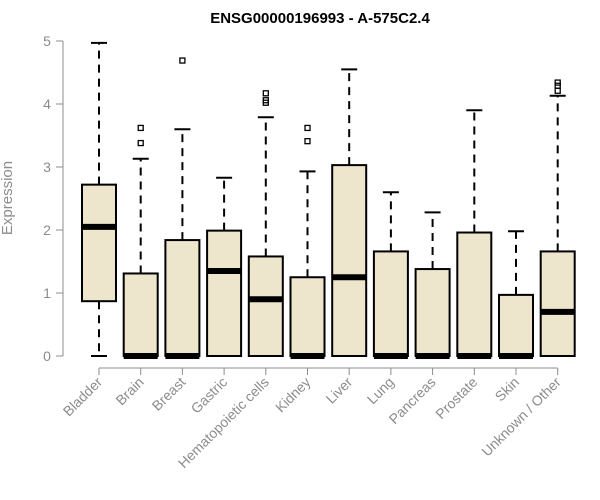  What do you see at coordinates (53, 198) in the screenshot?
I see `y-axis: 0 1 2 3 4 5` at bounding box center [53, 198].